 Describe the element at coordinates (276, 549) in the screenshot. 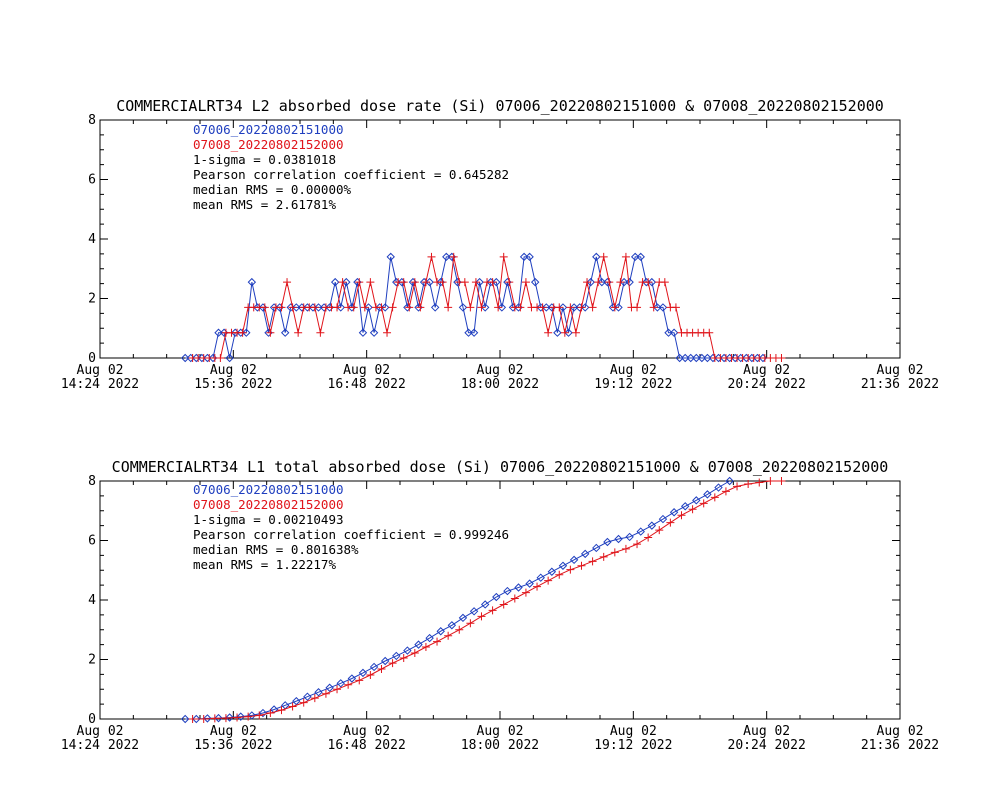

I see `annotation-median-rms: median RMS = 0.801638%` at that location.